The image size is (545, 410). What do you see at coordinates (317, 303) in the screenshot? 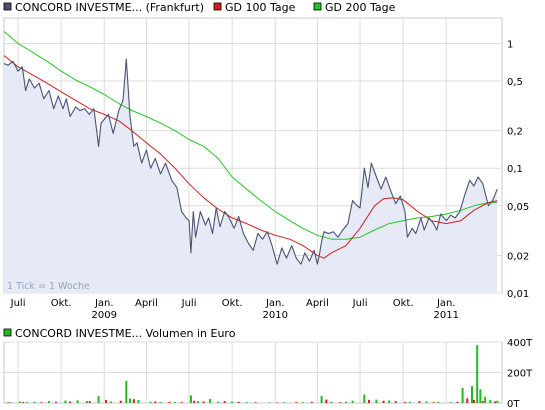
I see `price-x-tick-label: April` at bounding box center [317, 303].